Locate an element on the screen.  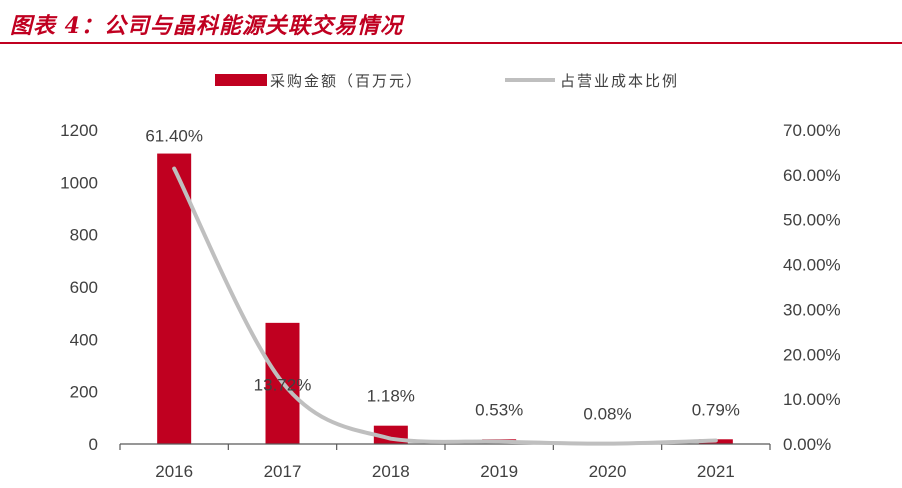
header: 图表 4：公司与晶科能源关联交易情况 is located at coordinates (451, 22).